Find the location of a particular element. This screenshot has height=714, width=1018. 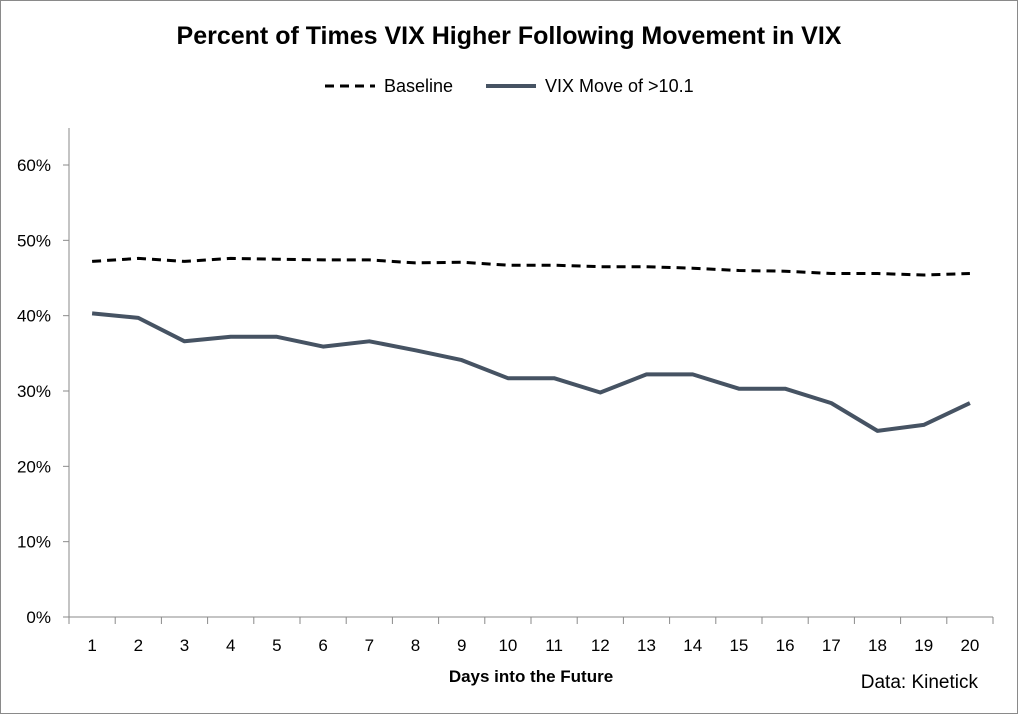

x-tick-label: 13 is located at coordinates (646, 645).